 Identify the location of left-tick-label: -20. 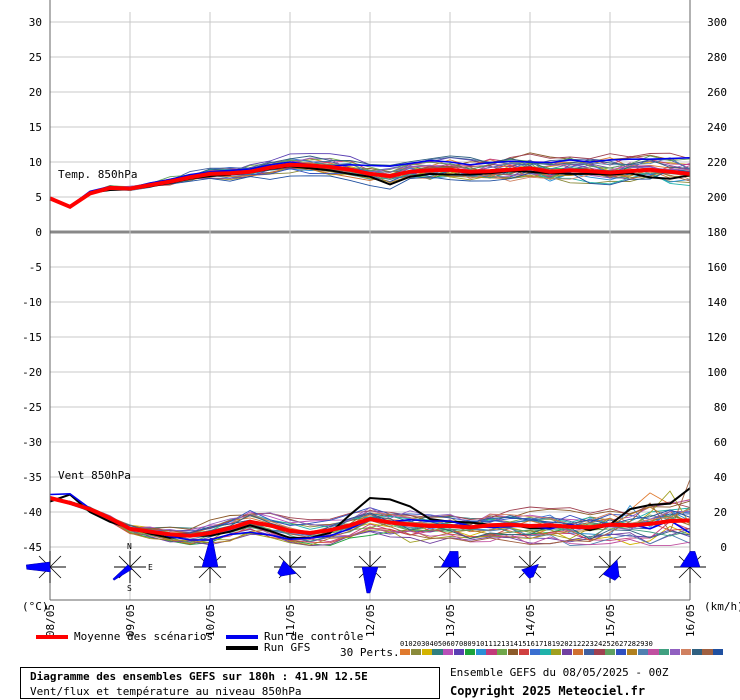
(32, 372).